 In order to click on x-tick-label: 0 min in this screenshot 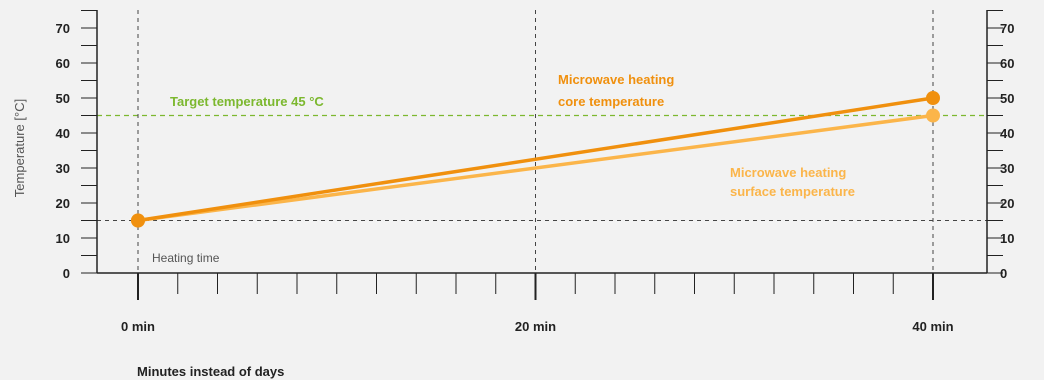, I will do `click(138, 326)`.